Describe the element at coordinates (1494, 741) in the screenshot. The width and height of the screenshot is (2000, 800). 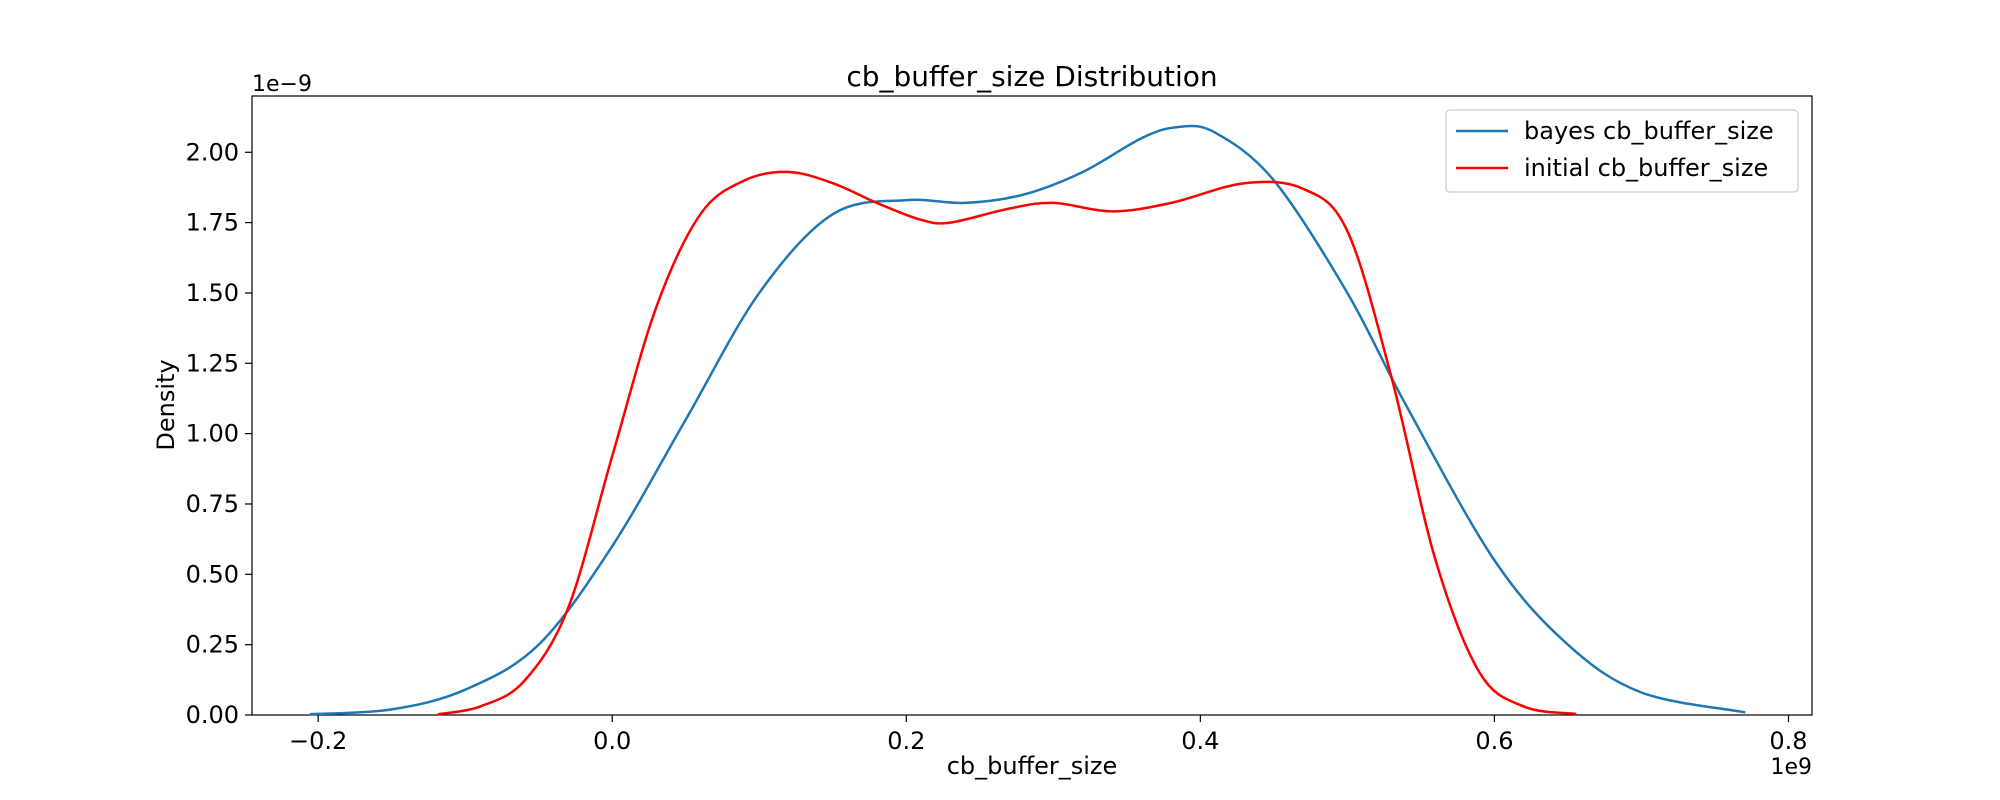
I see `x-tick-label: 0.6` at that location.